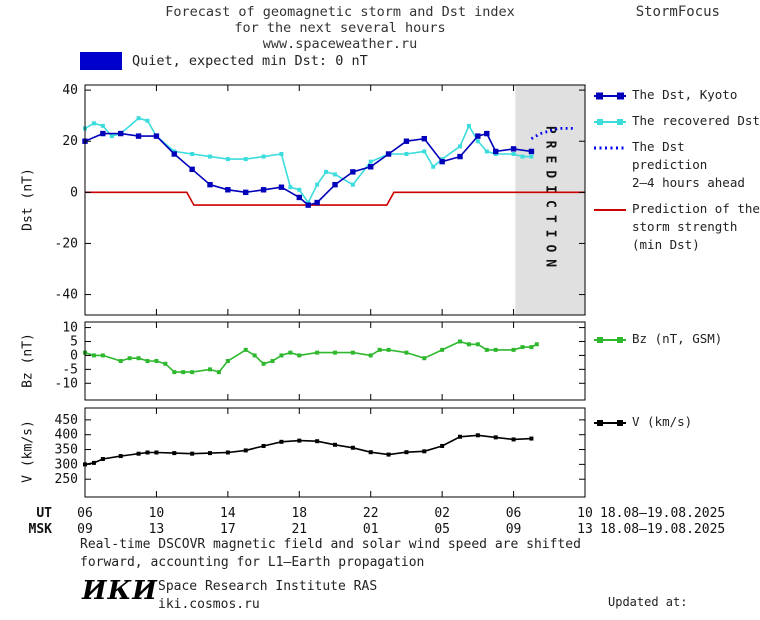  Describe the element at coordinates (66, 295) in the screenshot. I see `svg-text: -40` at that location.